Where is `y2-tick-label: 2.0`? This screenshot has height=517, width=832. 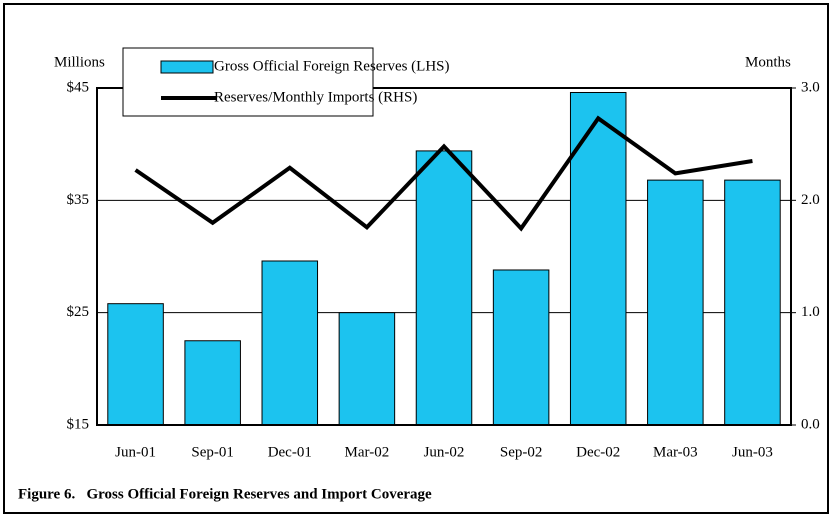
y2-tick-label: 2.0 is located at coordinates (810, 200).